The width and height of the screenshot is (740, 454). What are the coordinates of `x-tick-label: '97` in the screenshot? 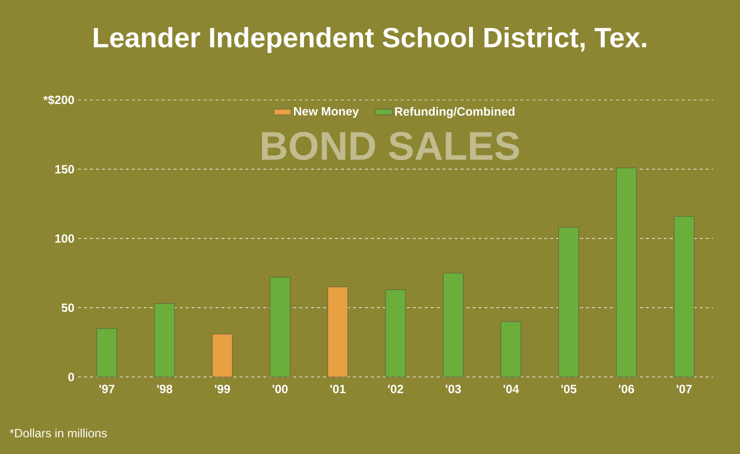 It's located at (106, 389).